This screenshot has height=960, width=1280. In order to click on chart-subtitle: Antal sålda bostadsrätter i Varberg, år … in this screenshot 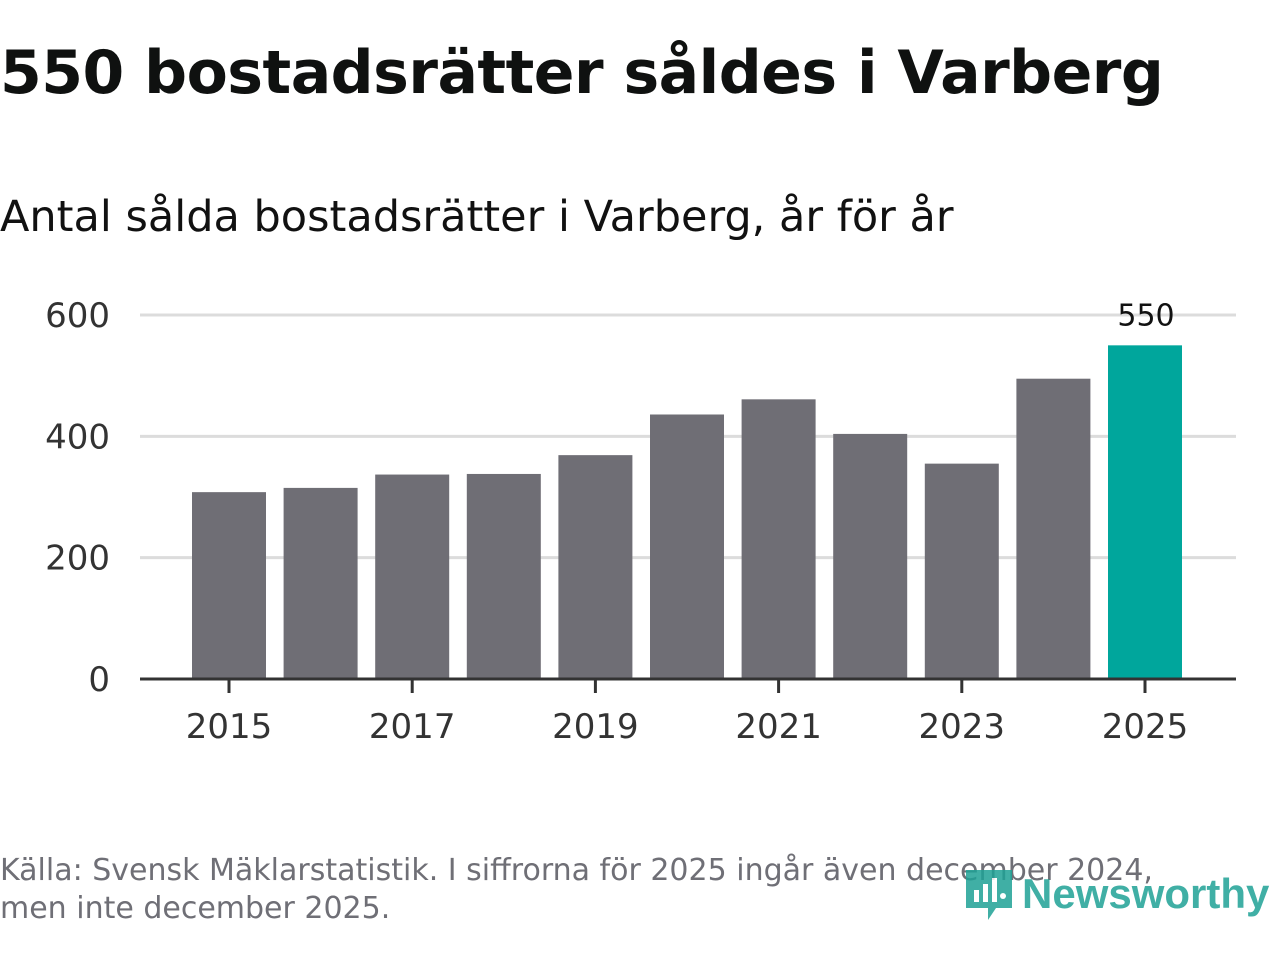, I will do `click(477, 217)`.